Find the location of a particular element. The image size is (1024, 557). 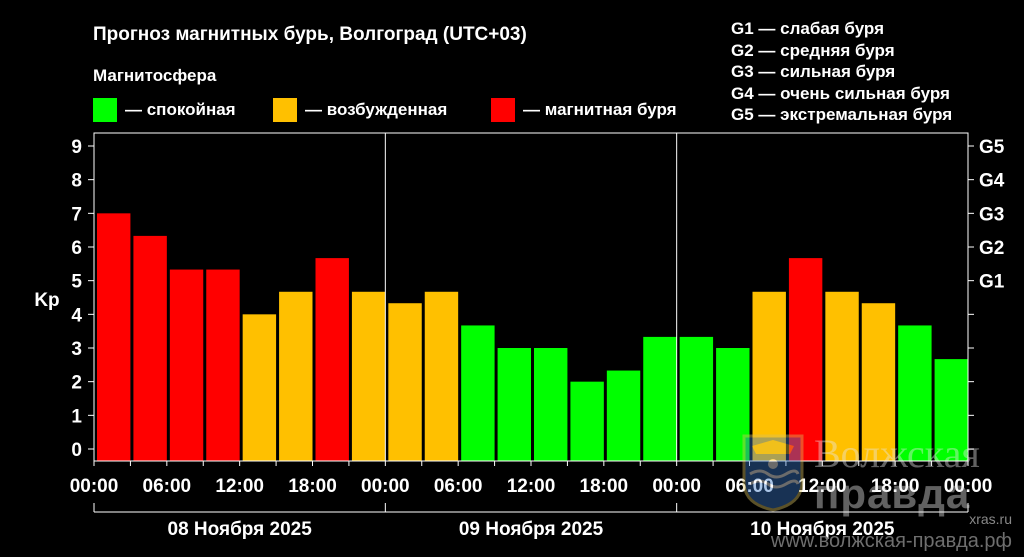

g-legend-g5: G5 — экстремальная буря is located at coordinates (842, 114).